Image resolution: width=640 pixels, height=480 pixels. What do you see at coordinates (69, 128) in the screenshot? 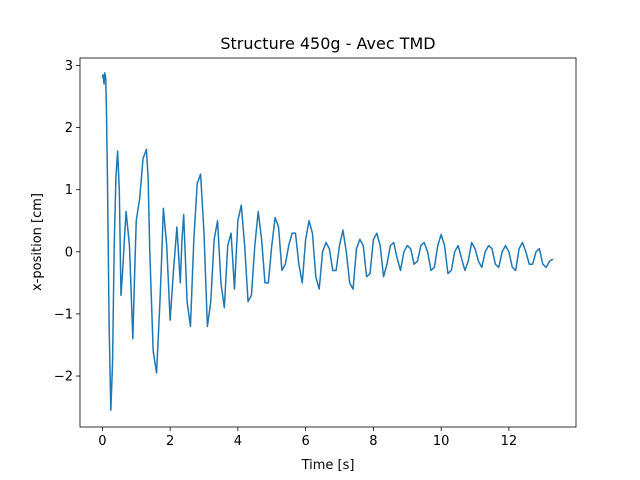
I see `y-tick-label: 2` at bounding box center [69, 128].